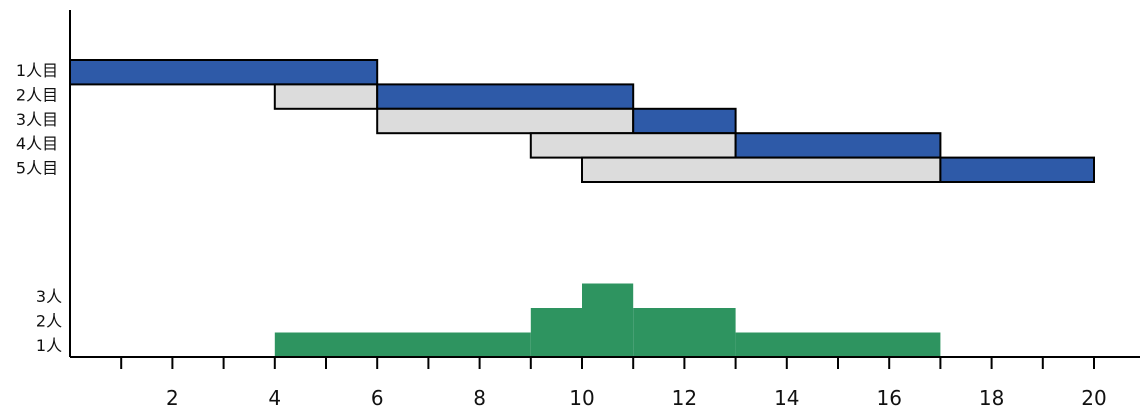 The height and width of the screenshot is (412, 1142). What do you see at coordinates (49, 320) in the screenshot?
I see `occupancy-level-label-2: 2人` at bounding box center [49, 320].